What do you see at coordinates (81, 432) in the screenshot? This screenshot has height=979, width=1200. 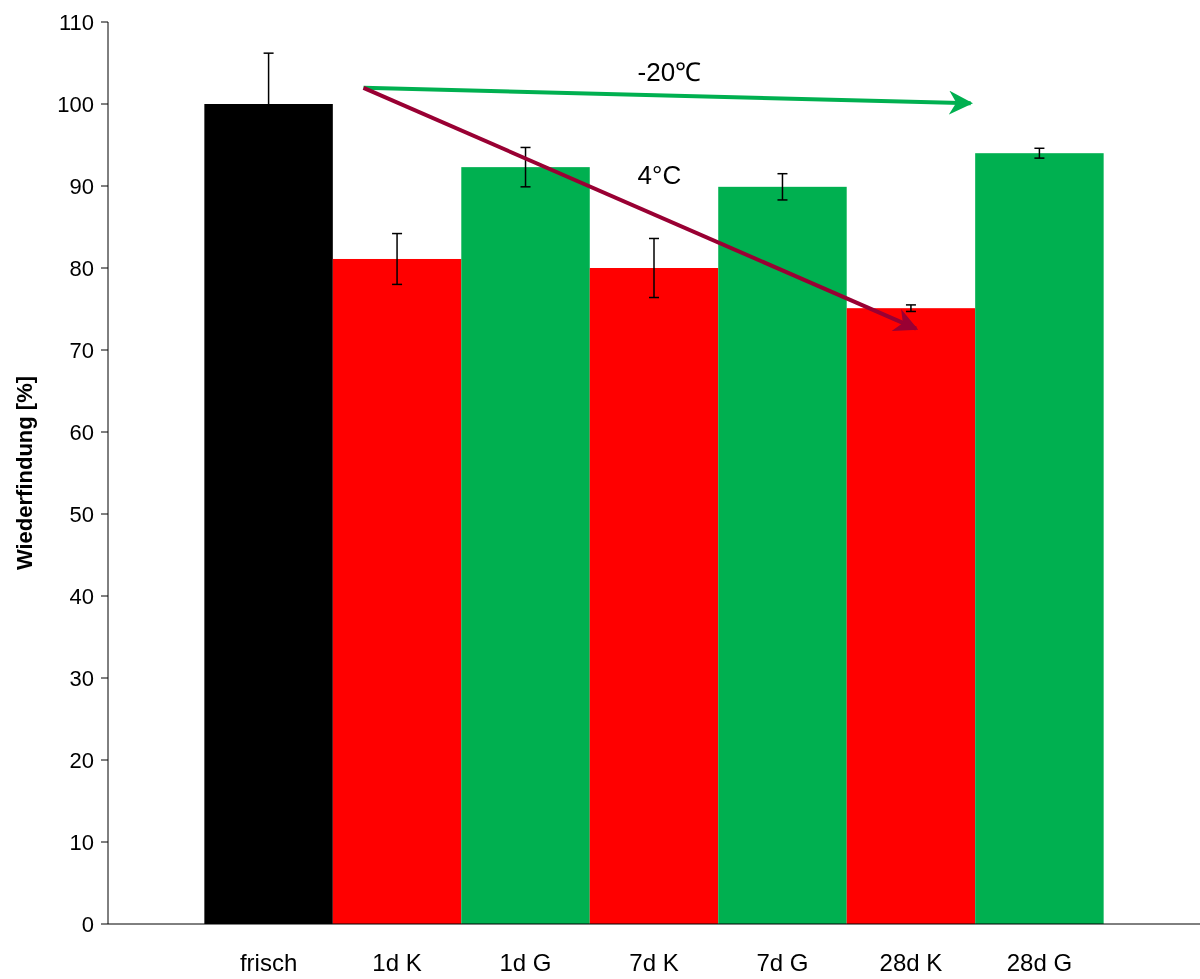 I see `y-tick-label: 60` at bounding box center [81, 432].